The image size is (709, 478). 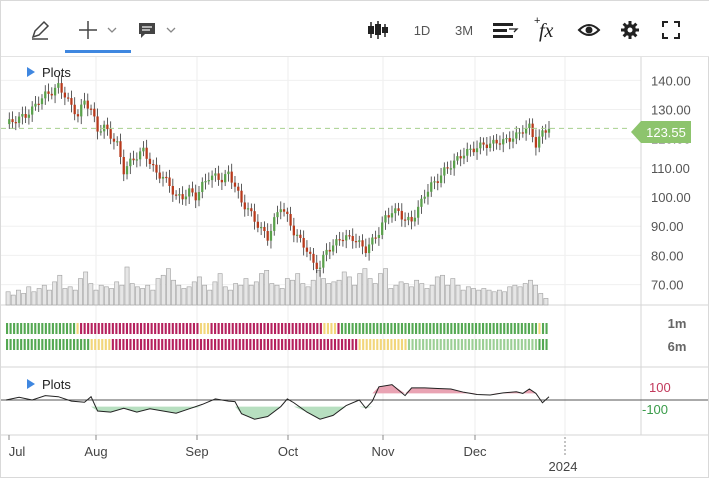 I want to click on timeframe-3m-button: 3M, so click(x=464, y=30).